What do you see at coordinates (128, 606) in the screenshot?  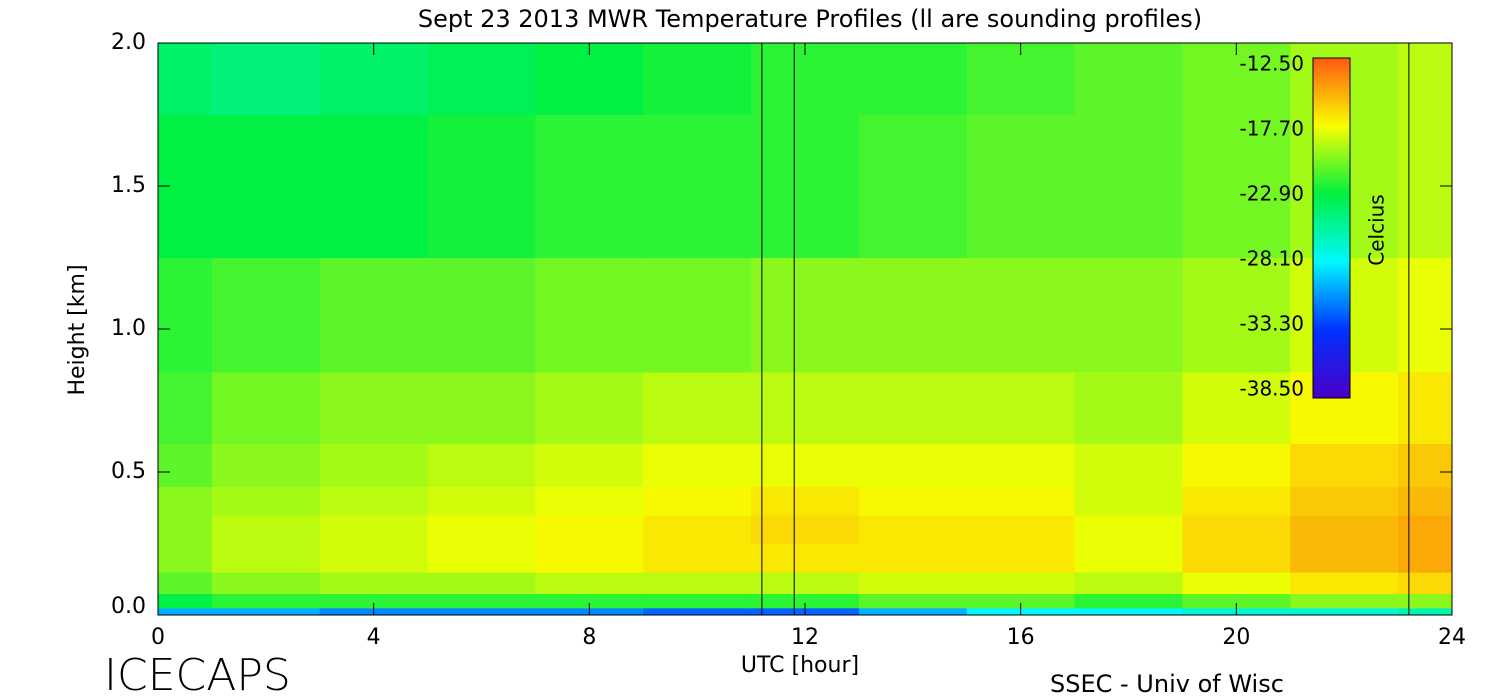 I see `y-tick-label: 0.0` at bounding box center [128, 606].